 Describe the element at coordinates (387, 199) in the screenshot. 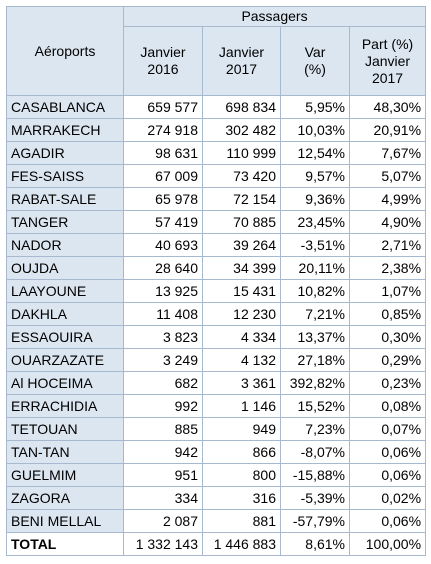

I see `table-cell: 4,99%` at that location.